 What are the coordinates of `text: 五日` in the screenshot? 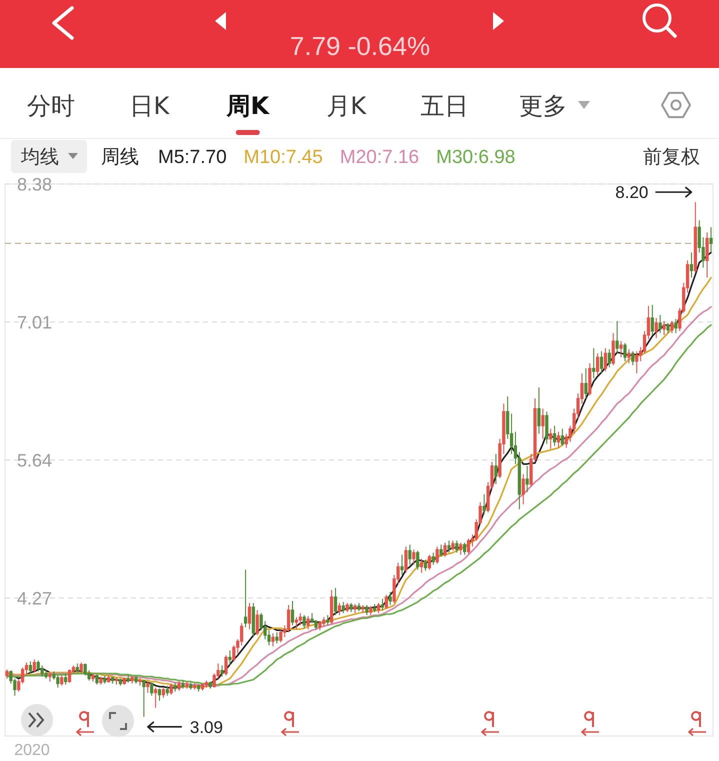 It's located at (444, 106).